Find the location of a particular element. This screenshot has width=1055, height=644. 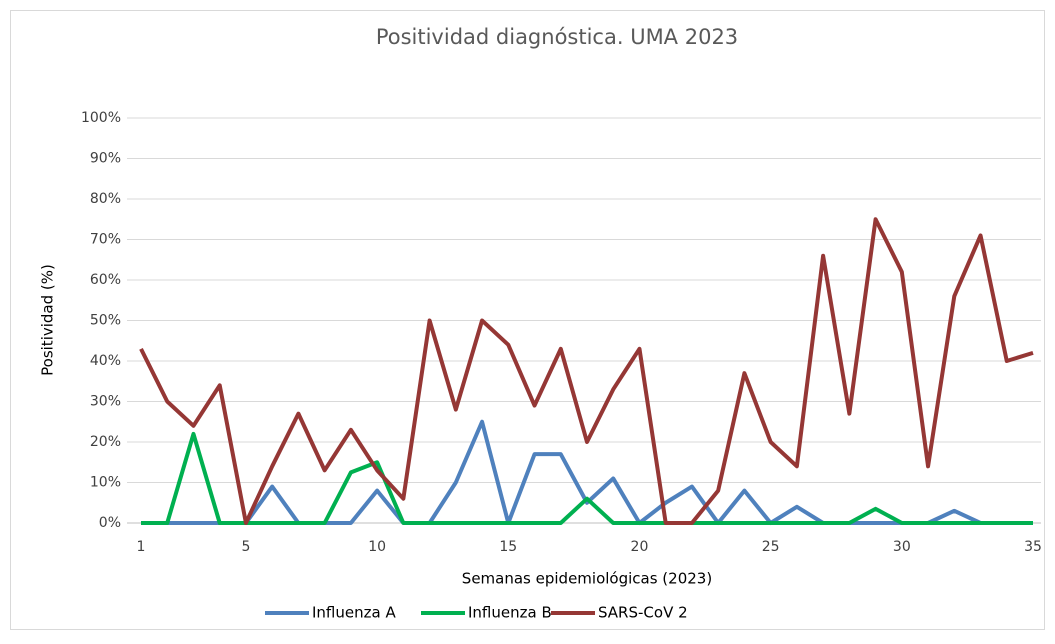

y-tick-label: 60% is located at coordinates (105, 280).